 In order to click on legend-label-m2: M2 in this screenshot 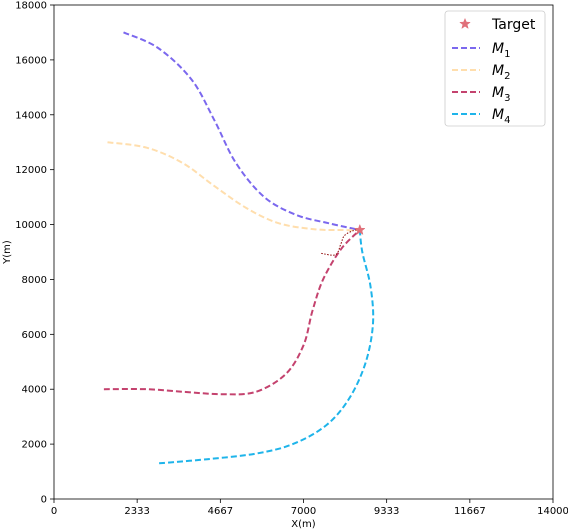, I will do `click(501, 72)`.